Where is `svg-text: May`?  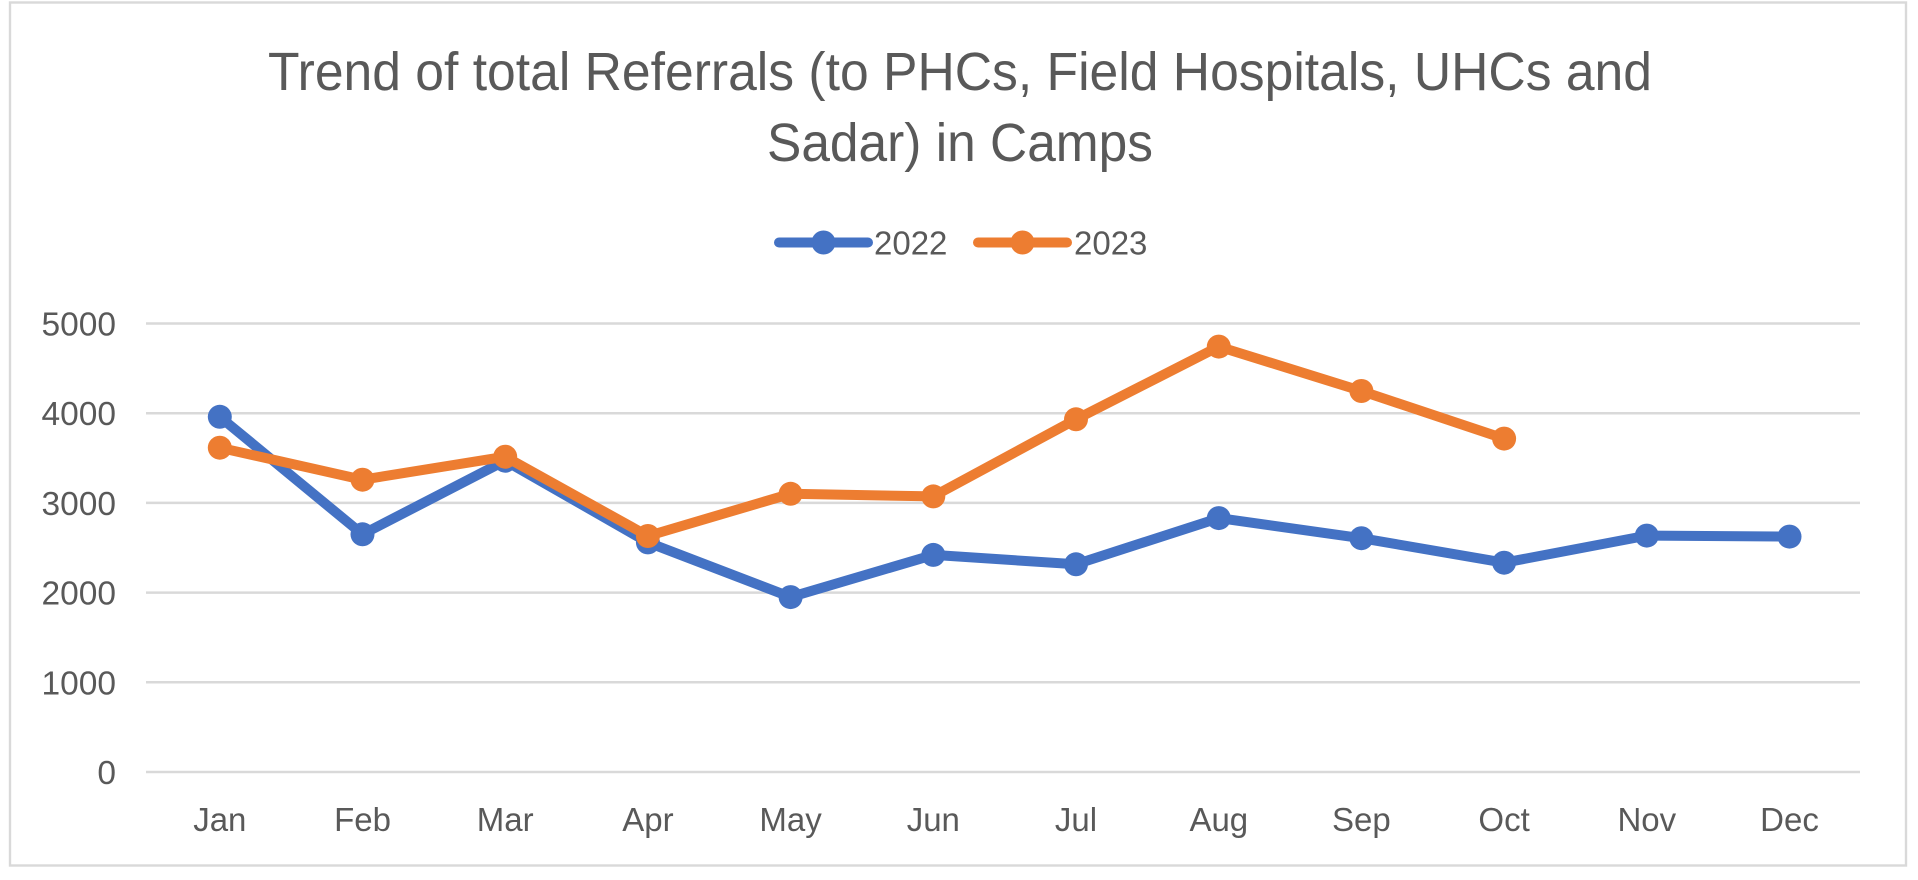
svg-text: May is located at coordinates (790, 819).